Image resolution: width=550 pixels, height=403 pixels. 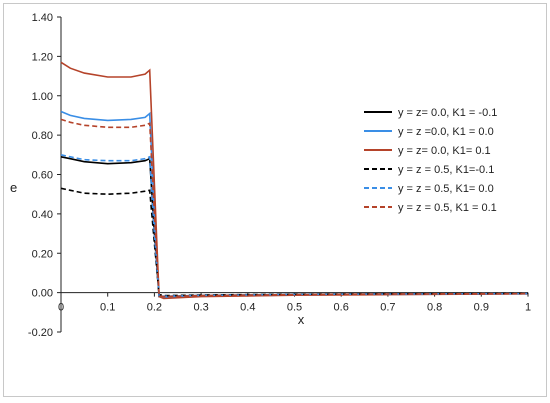 What do you see at coordinates (387, 308) in the screenshot?
I see `x-tick-label: 0.7` at bounding box center [387, 308].